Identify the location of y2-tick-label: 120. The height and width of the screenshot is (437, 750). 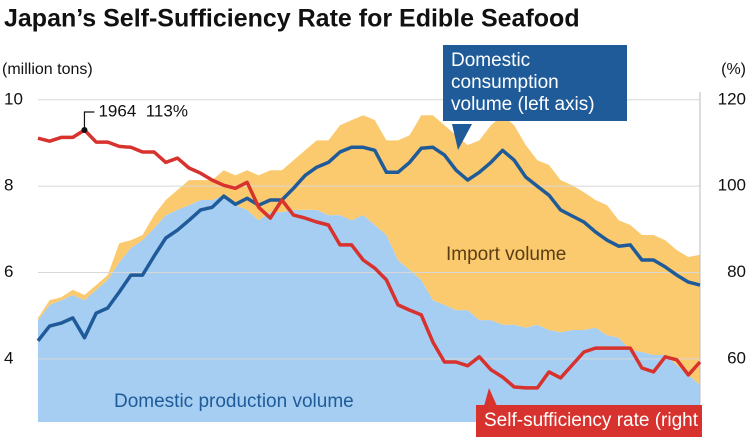
(732, 98).